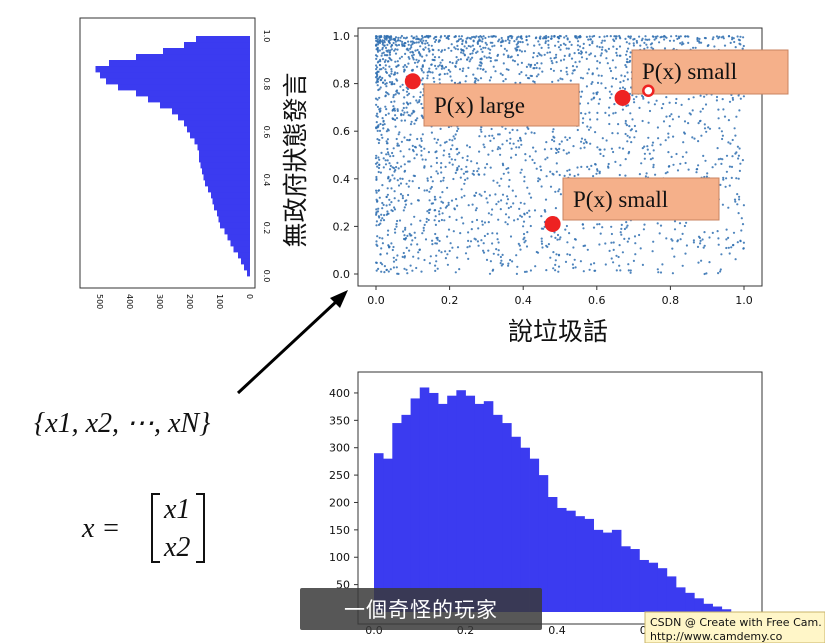 This screenshot has height=643, width=825. Describe the element at coordinates (143, 528) in the screenshot. I see `math-vector: x = x1 x2` at that location.